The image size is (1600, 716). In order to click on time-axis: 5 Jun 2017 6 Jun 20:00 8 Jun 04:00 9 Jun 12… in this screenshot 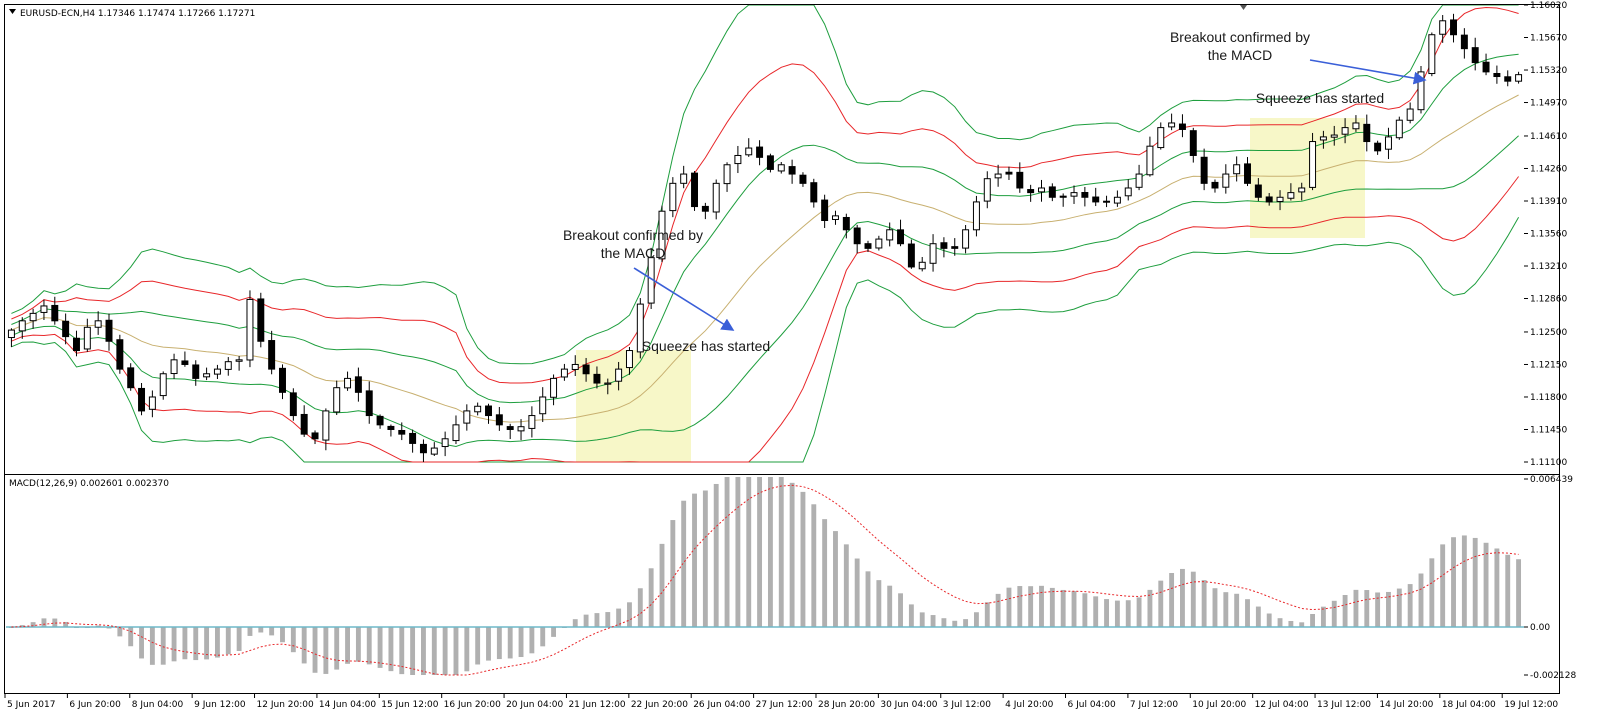, I will do `click(781, 702)`.